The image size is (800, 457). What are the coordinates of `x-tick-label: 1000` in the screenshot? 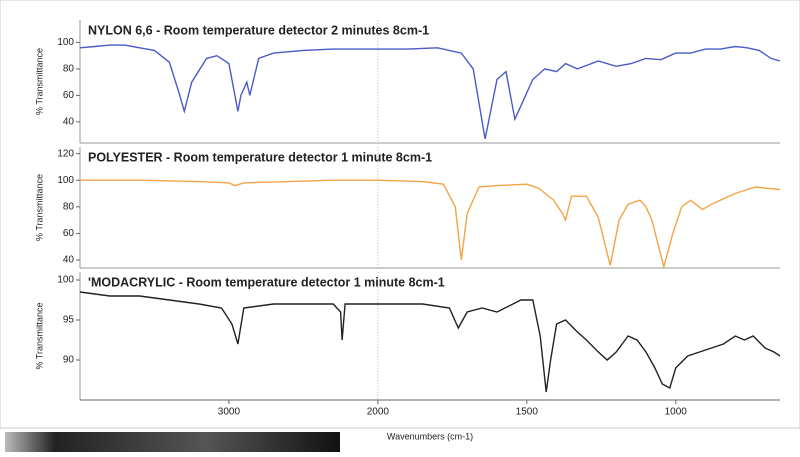 It's located at (676, 412).